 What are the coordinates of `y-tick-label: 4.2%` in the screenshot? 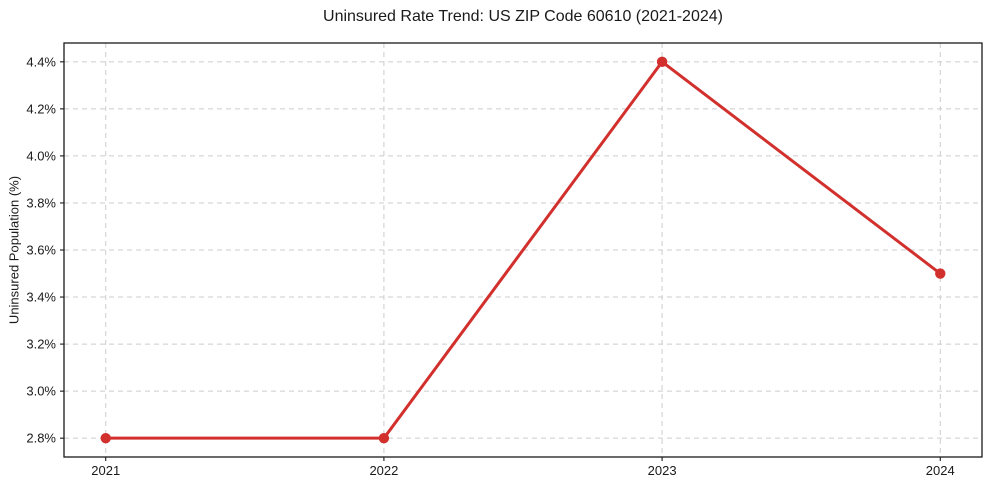 It's located at (41, 108).